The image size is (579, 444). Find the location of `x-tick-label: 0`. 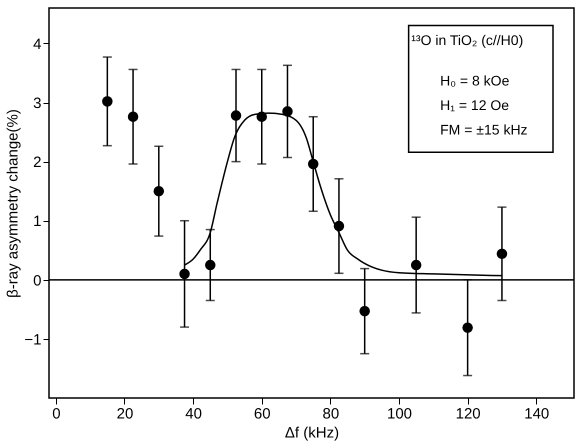

x-tick-label: 0 is located at coordinates (56, 414).